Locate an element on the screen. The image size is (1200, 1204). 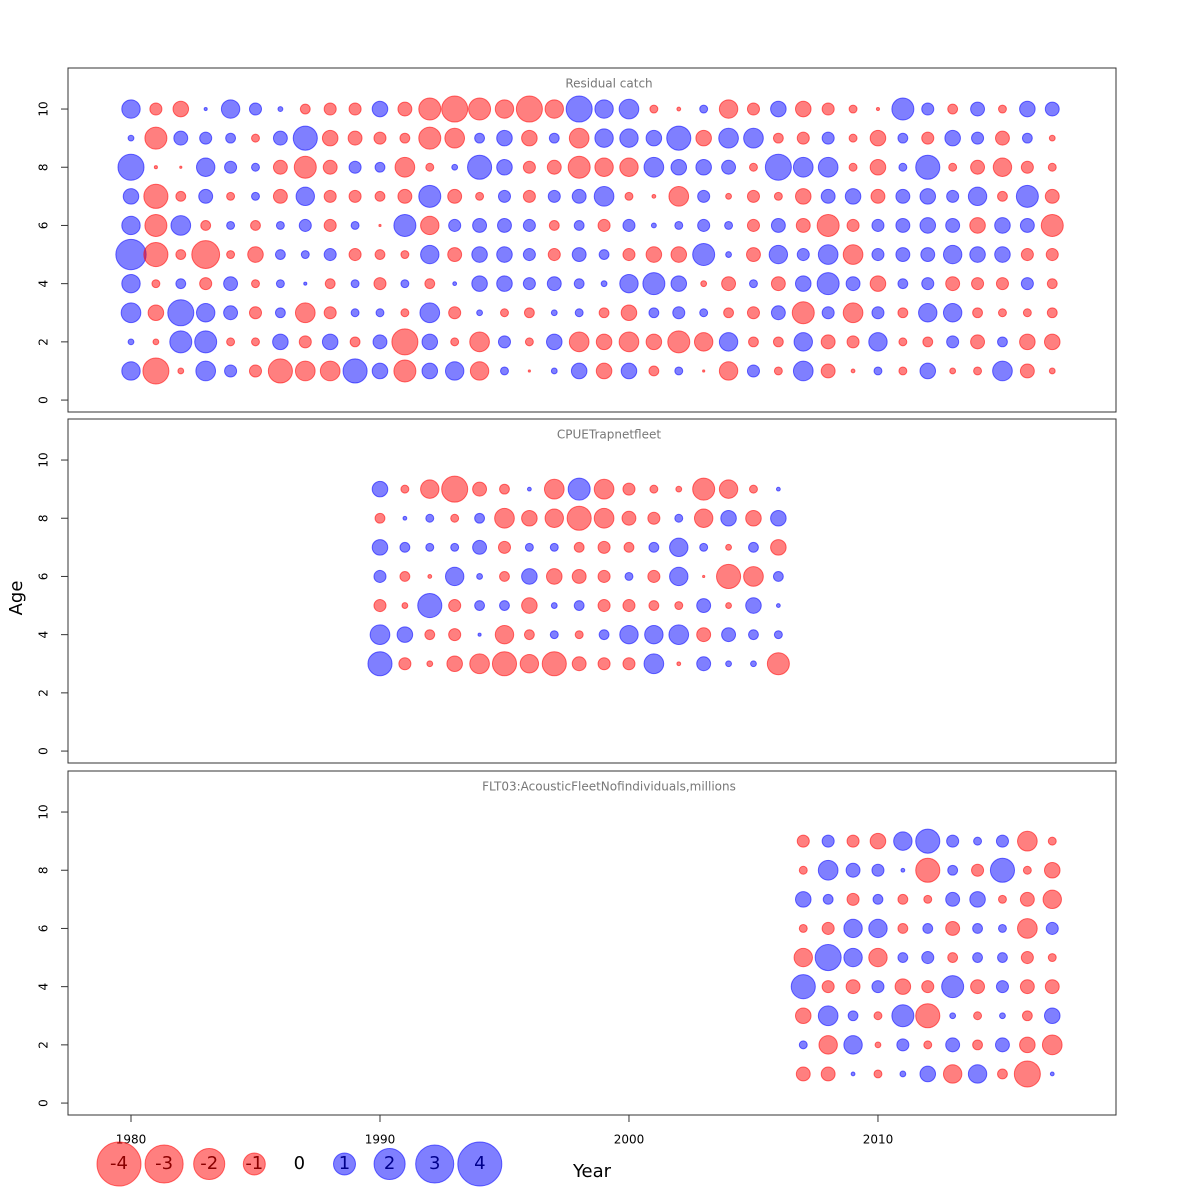
x-tick-label: 2010 is located at coordinates (878, 1140).